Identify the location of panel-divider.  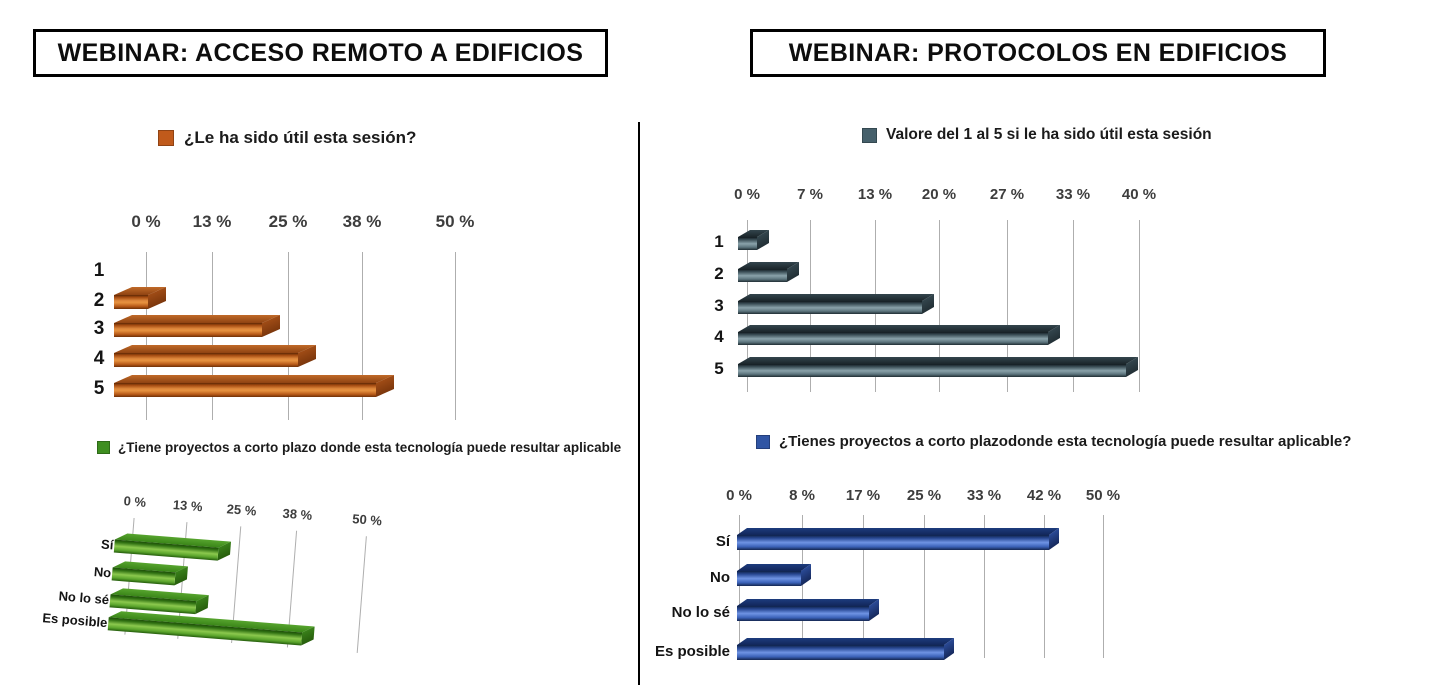
(639, 403).